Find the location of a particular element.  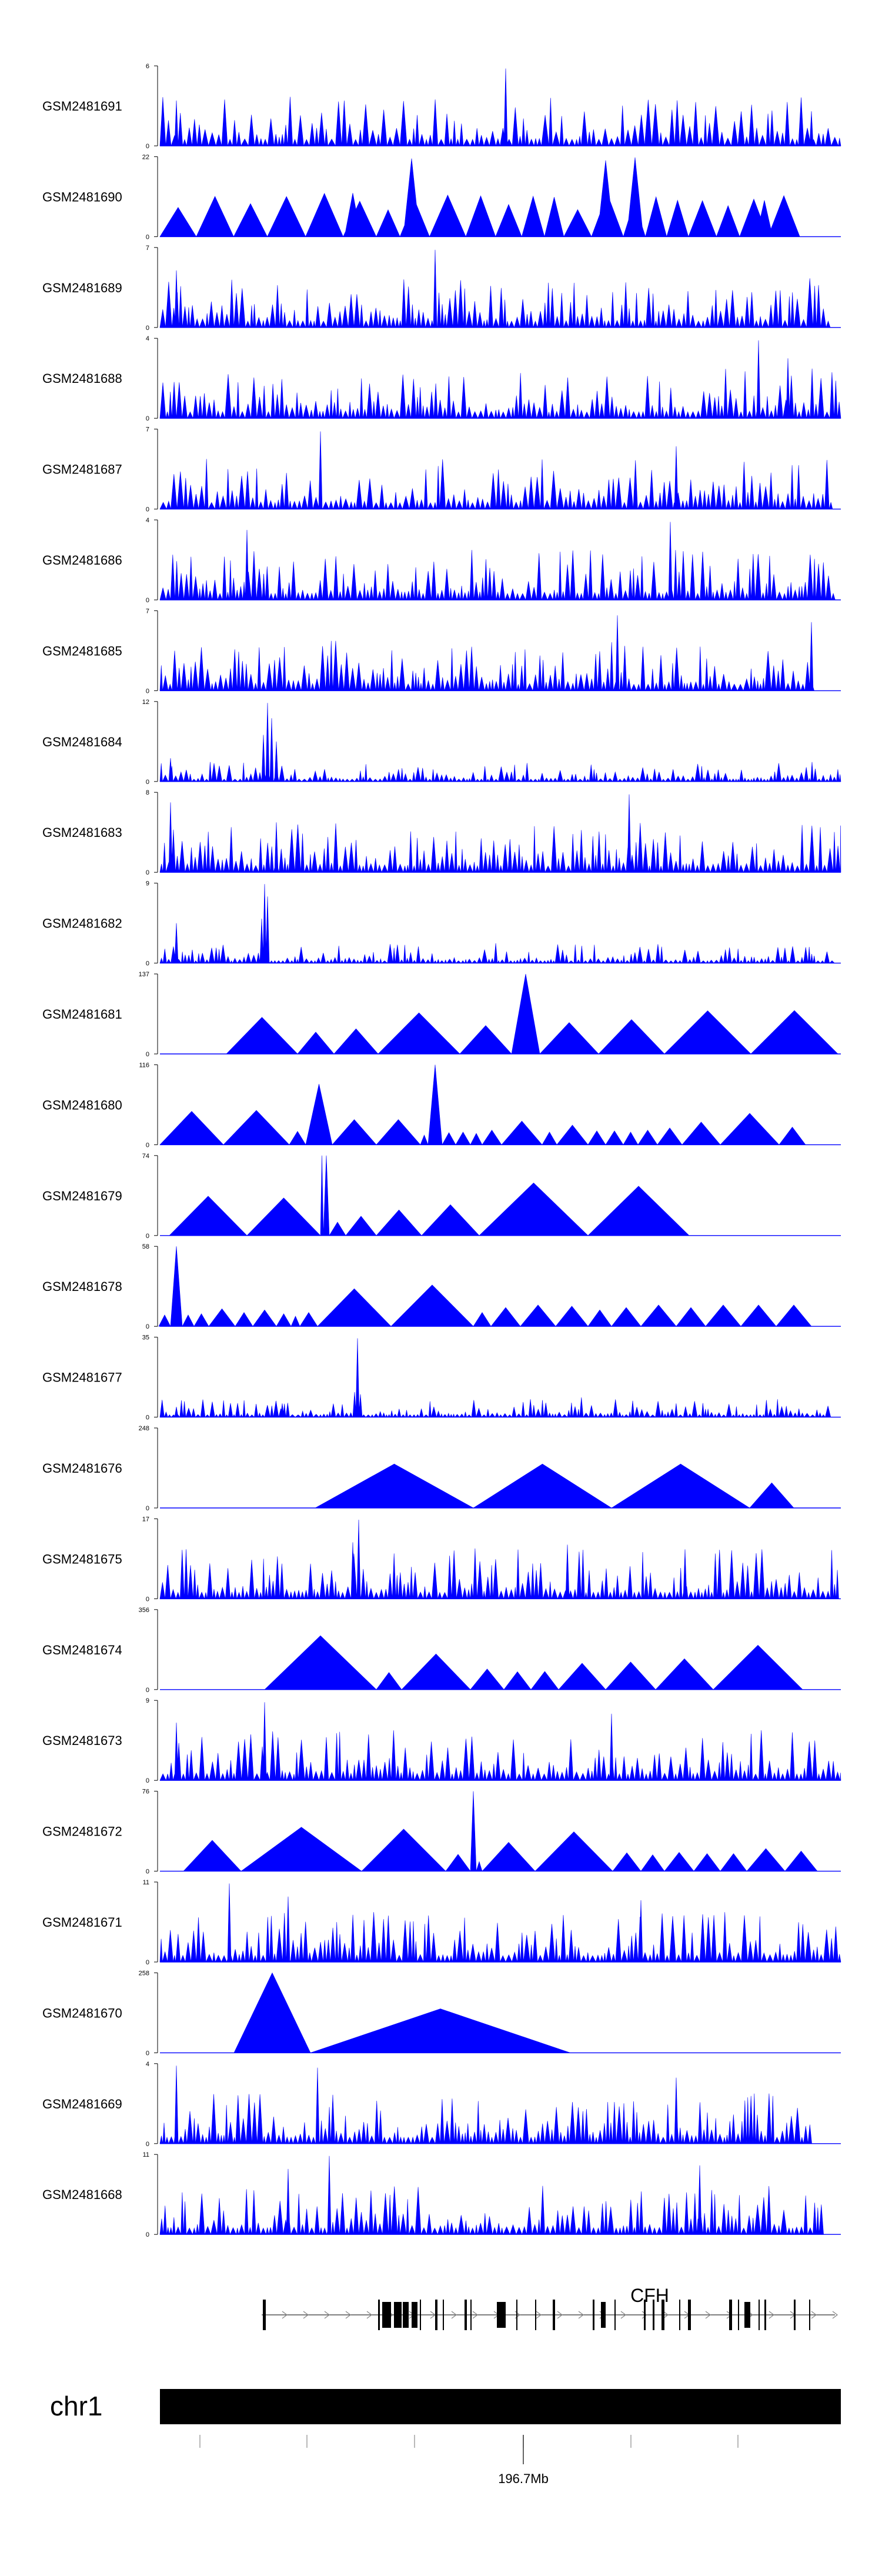

track-GSM2481683: GSM2481683 8 0 is located at coordinates (441, 832).